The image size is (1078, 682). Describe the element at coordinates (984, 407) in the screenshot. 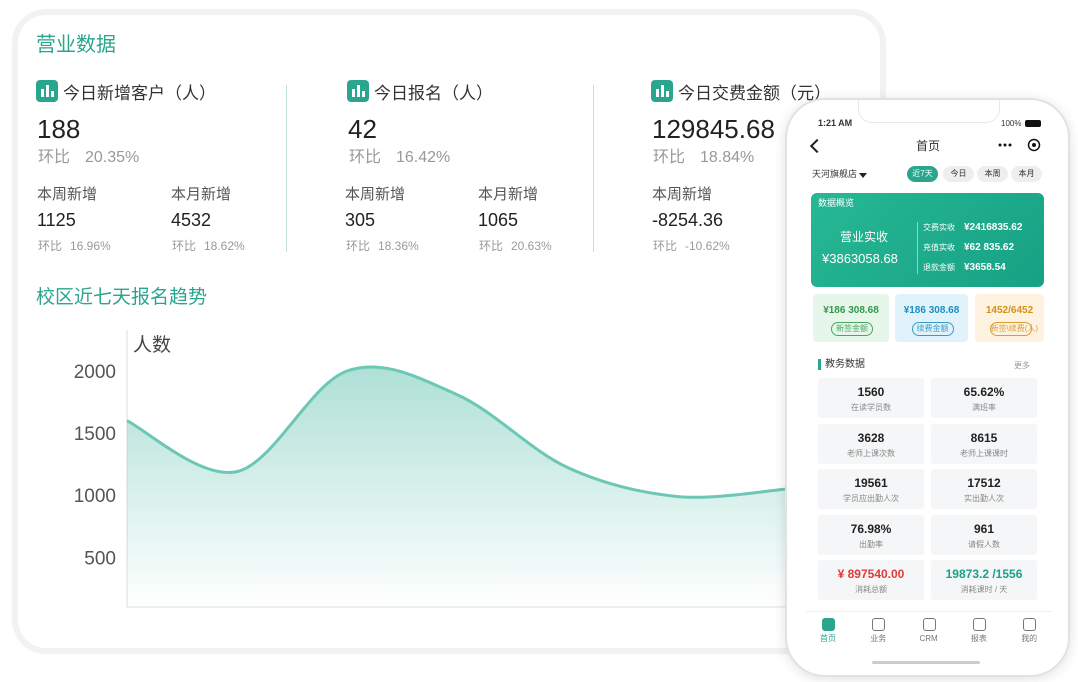

I see `stat-label: 满班率` at that location.